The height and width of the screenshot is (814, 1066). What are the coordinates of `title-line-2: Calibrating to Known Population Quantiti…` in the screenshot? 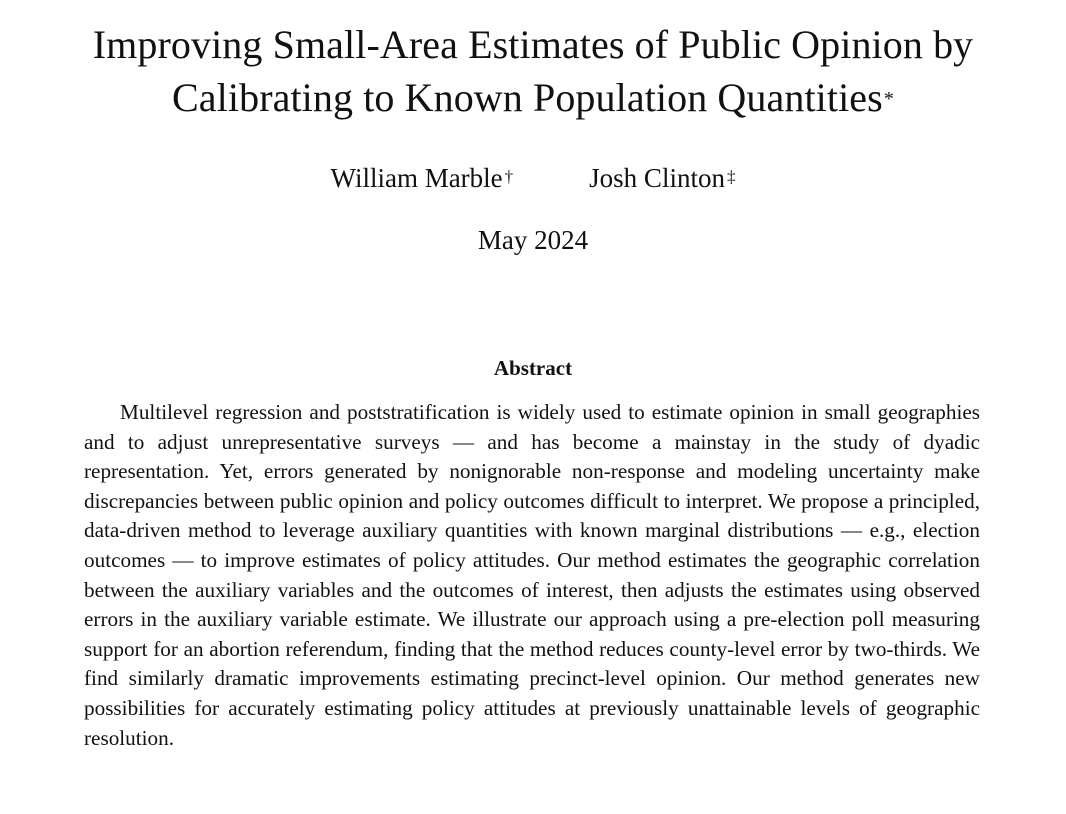 It's located at (533, 97).